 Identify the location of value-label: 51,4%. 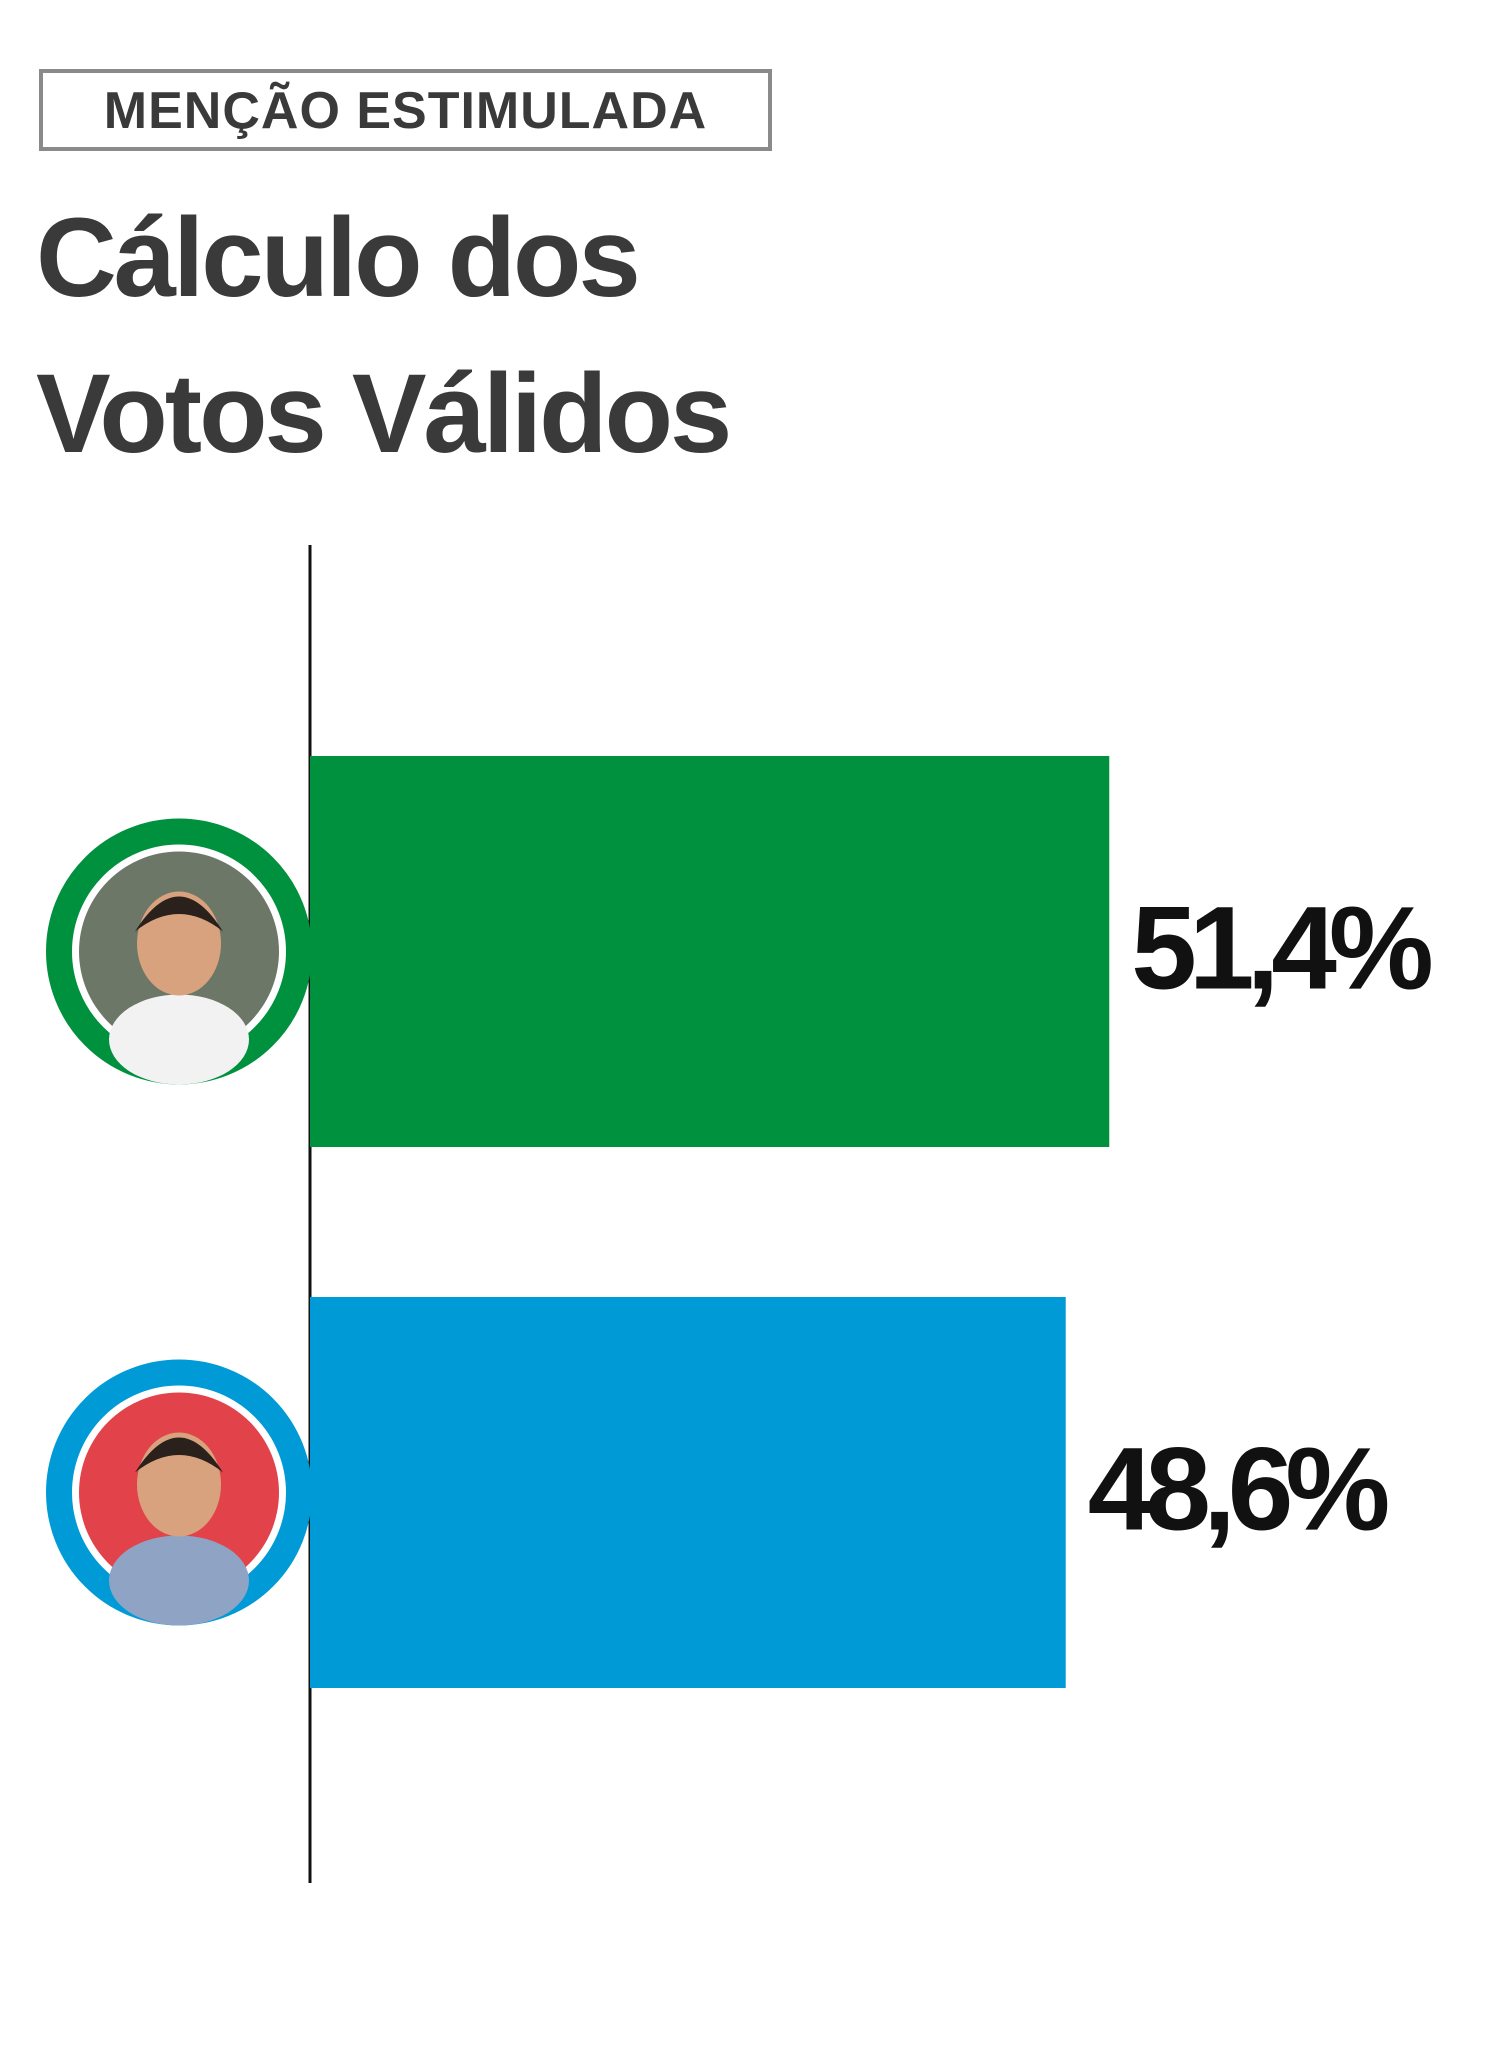
(1281, 949).